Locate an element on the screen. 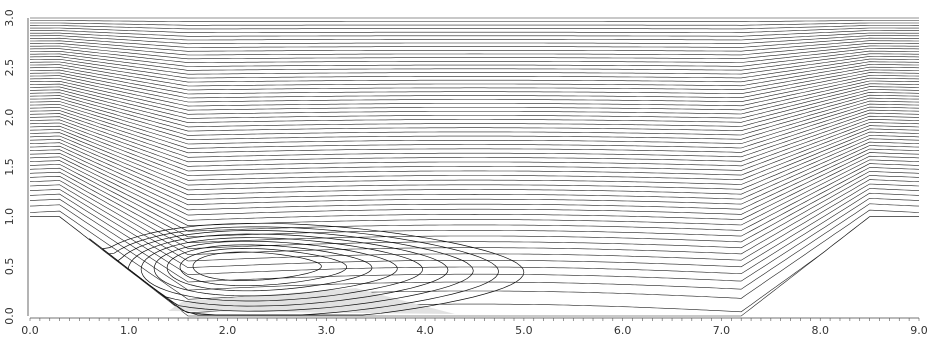  y-tick-label: 0.5 is located at coordinates (9, 267).